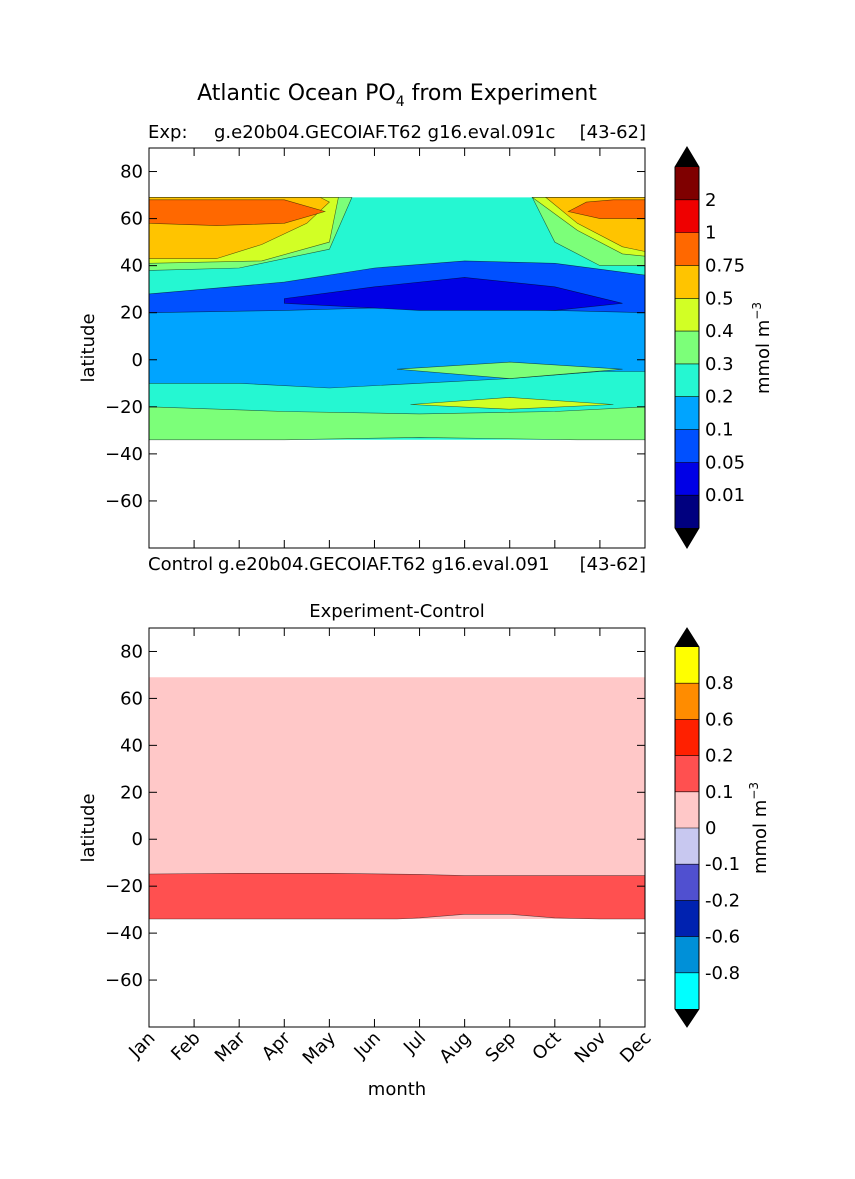  I want to click on x-tick-label: Oct, so click(546, 1046).